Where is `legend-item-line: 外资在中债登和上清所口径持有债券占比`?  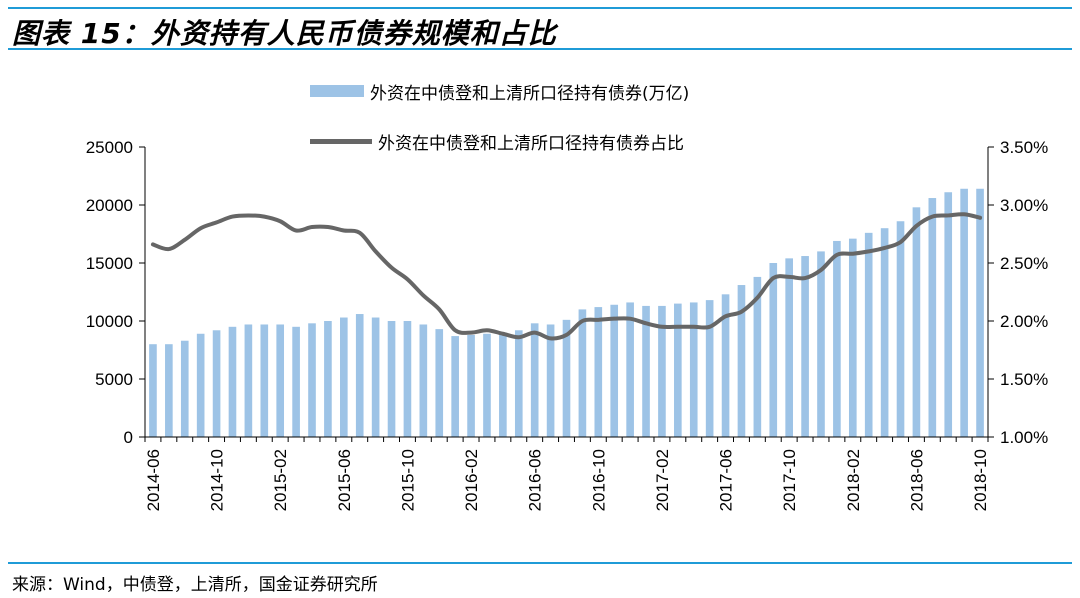 legend-item-line: 外资在中债登和上清所口径持有债券占比 is located at coordinates (499, 141).